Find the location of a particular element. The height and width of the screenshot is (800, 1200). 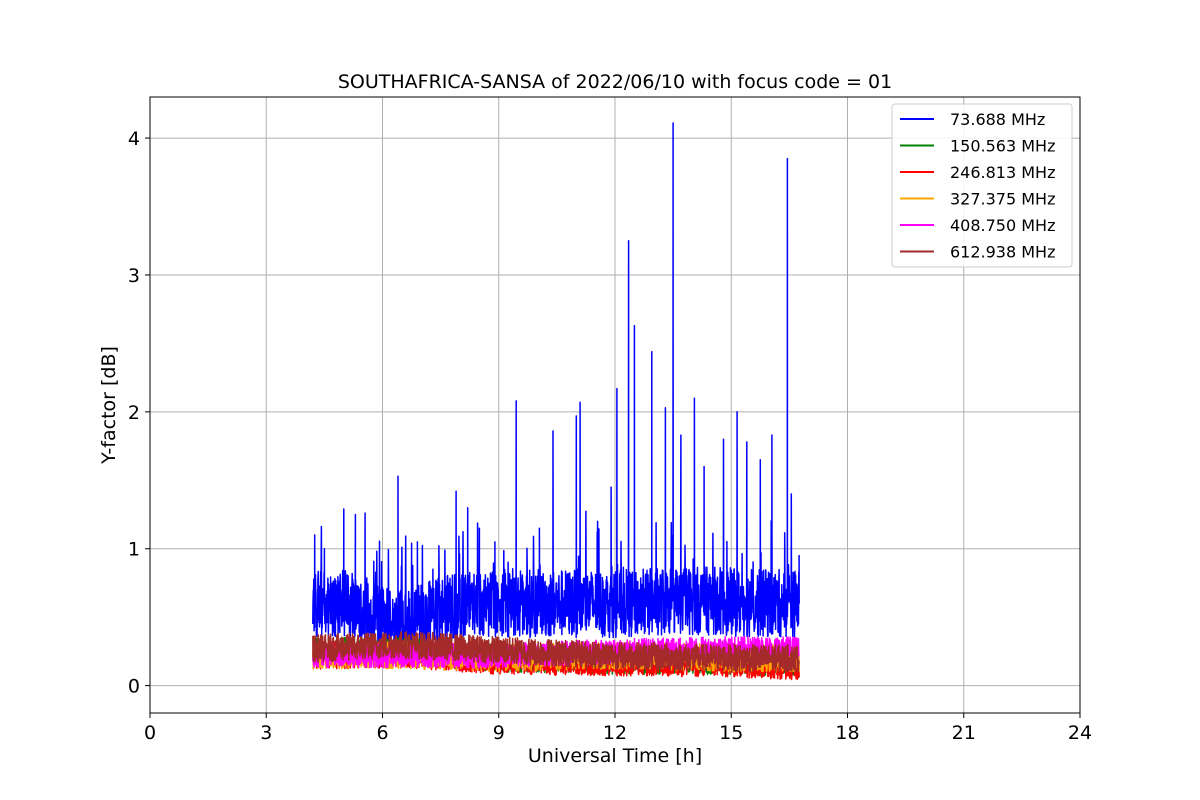

legend-box is located at coordinates (982, 185).